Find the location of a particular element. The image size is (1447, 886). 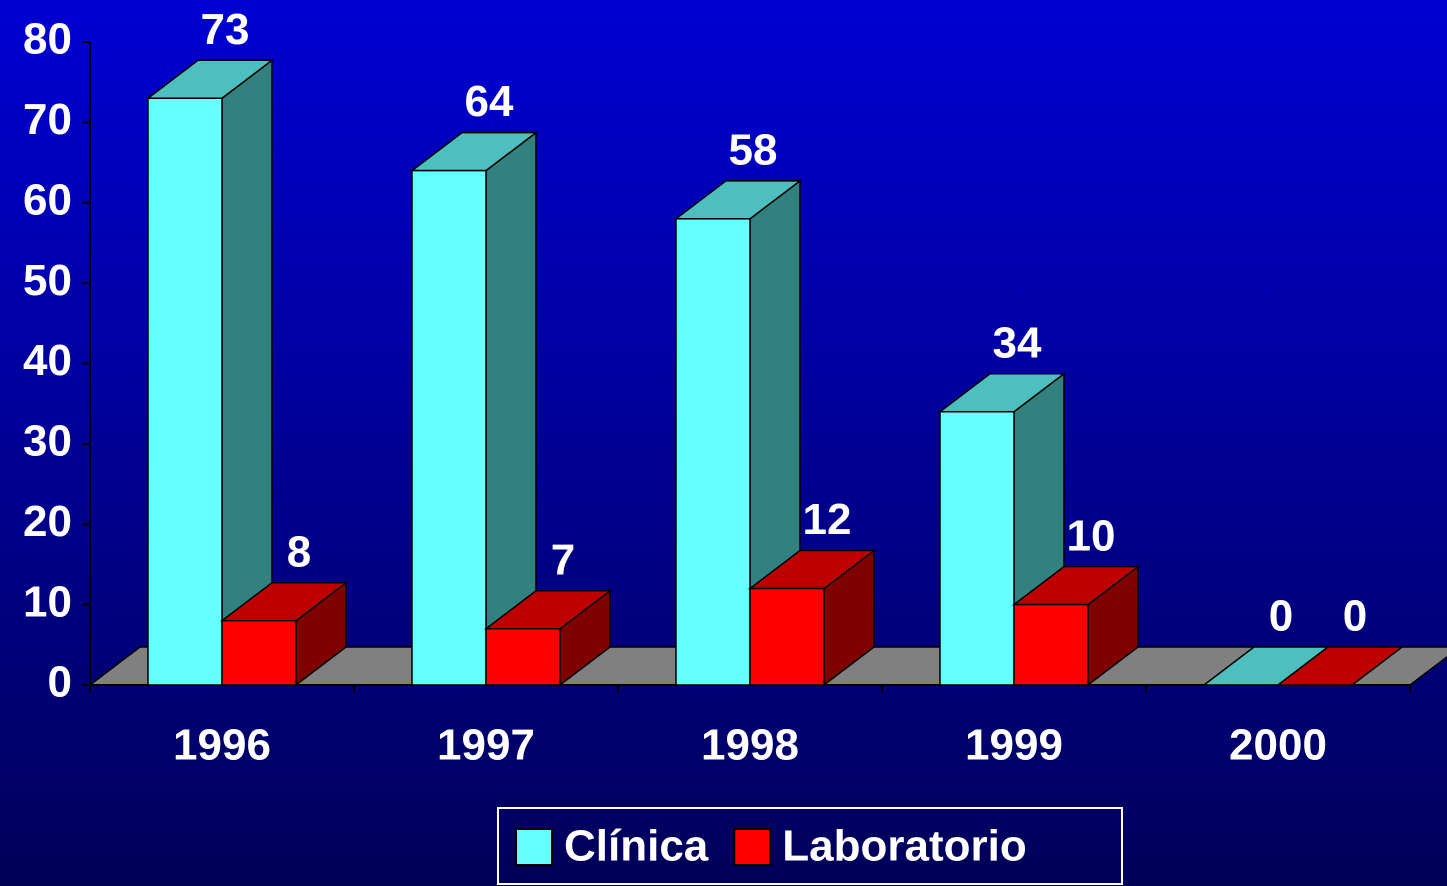

y-tick-label: 70 is located at coordinates (47, 119).